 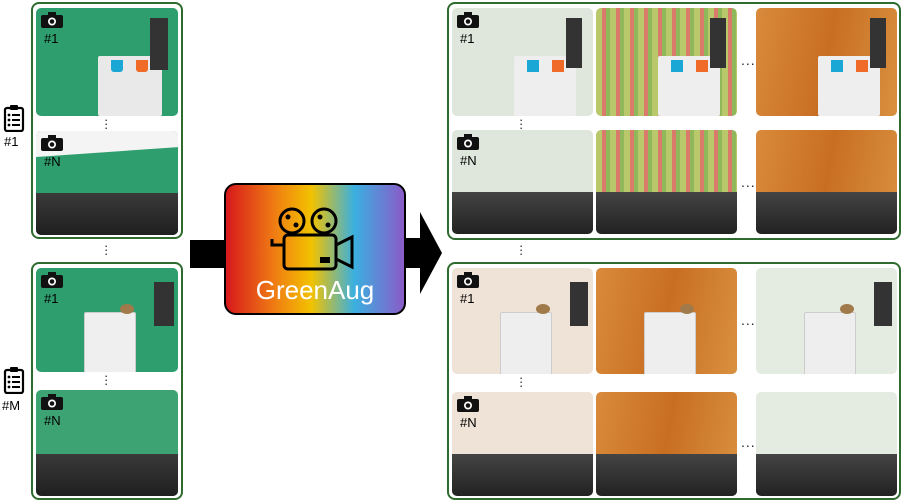 I want to click on movie-camera-icon, so click(x=316, y=241).